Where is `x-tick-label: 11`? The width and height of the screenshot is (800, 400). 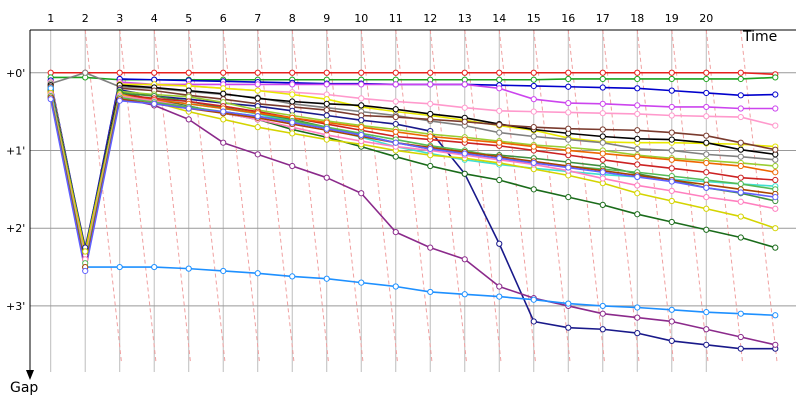 x-tick-label: 11 is located at coordinates (396, 18).